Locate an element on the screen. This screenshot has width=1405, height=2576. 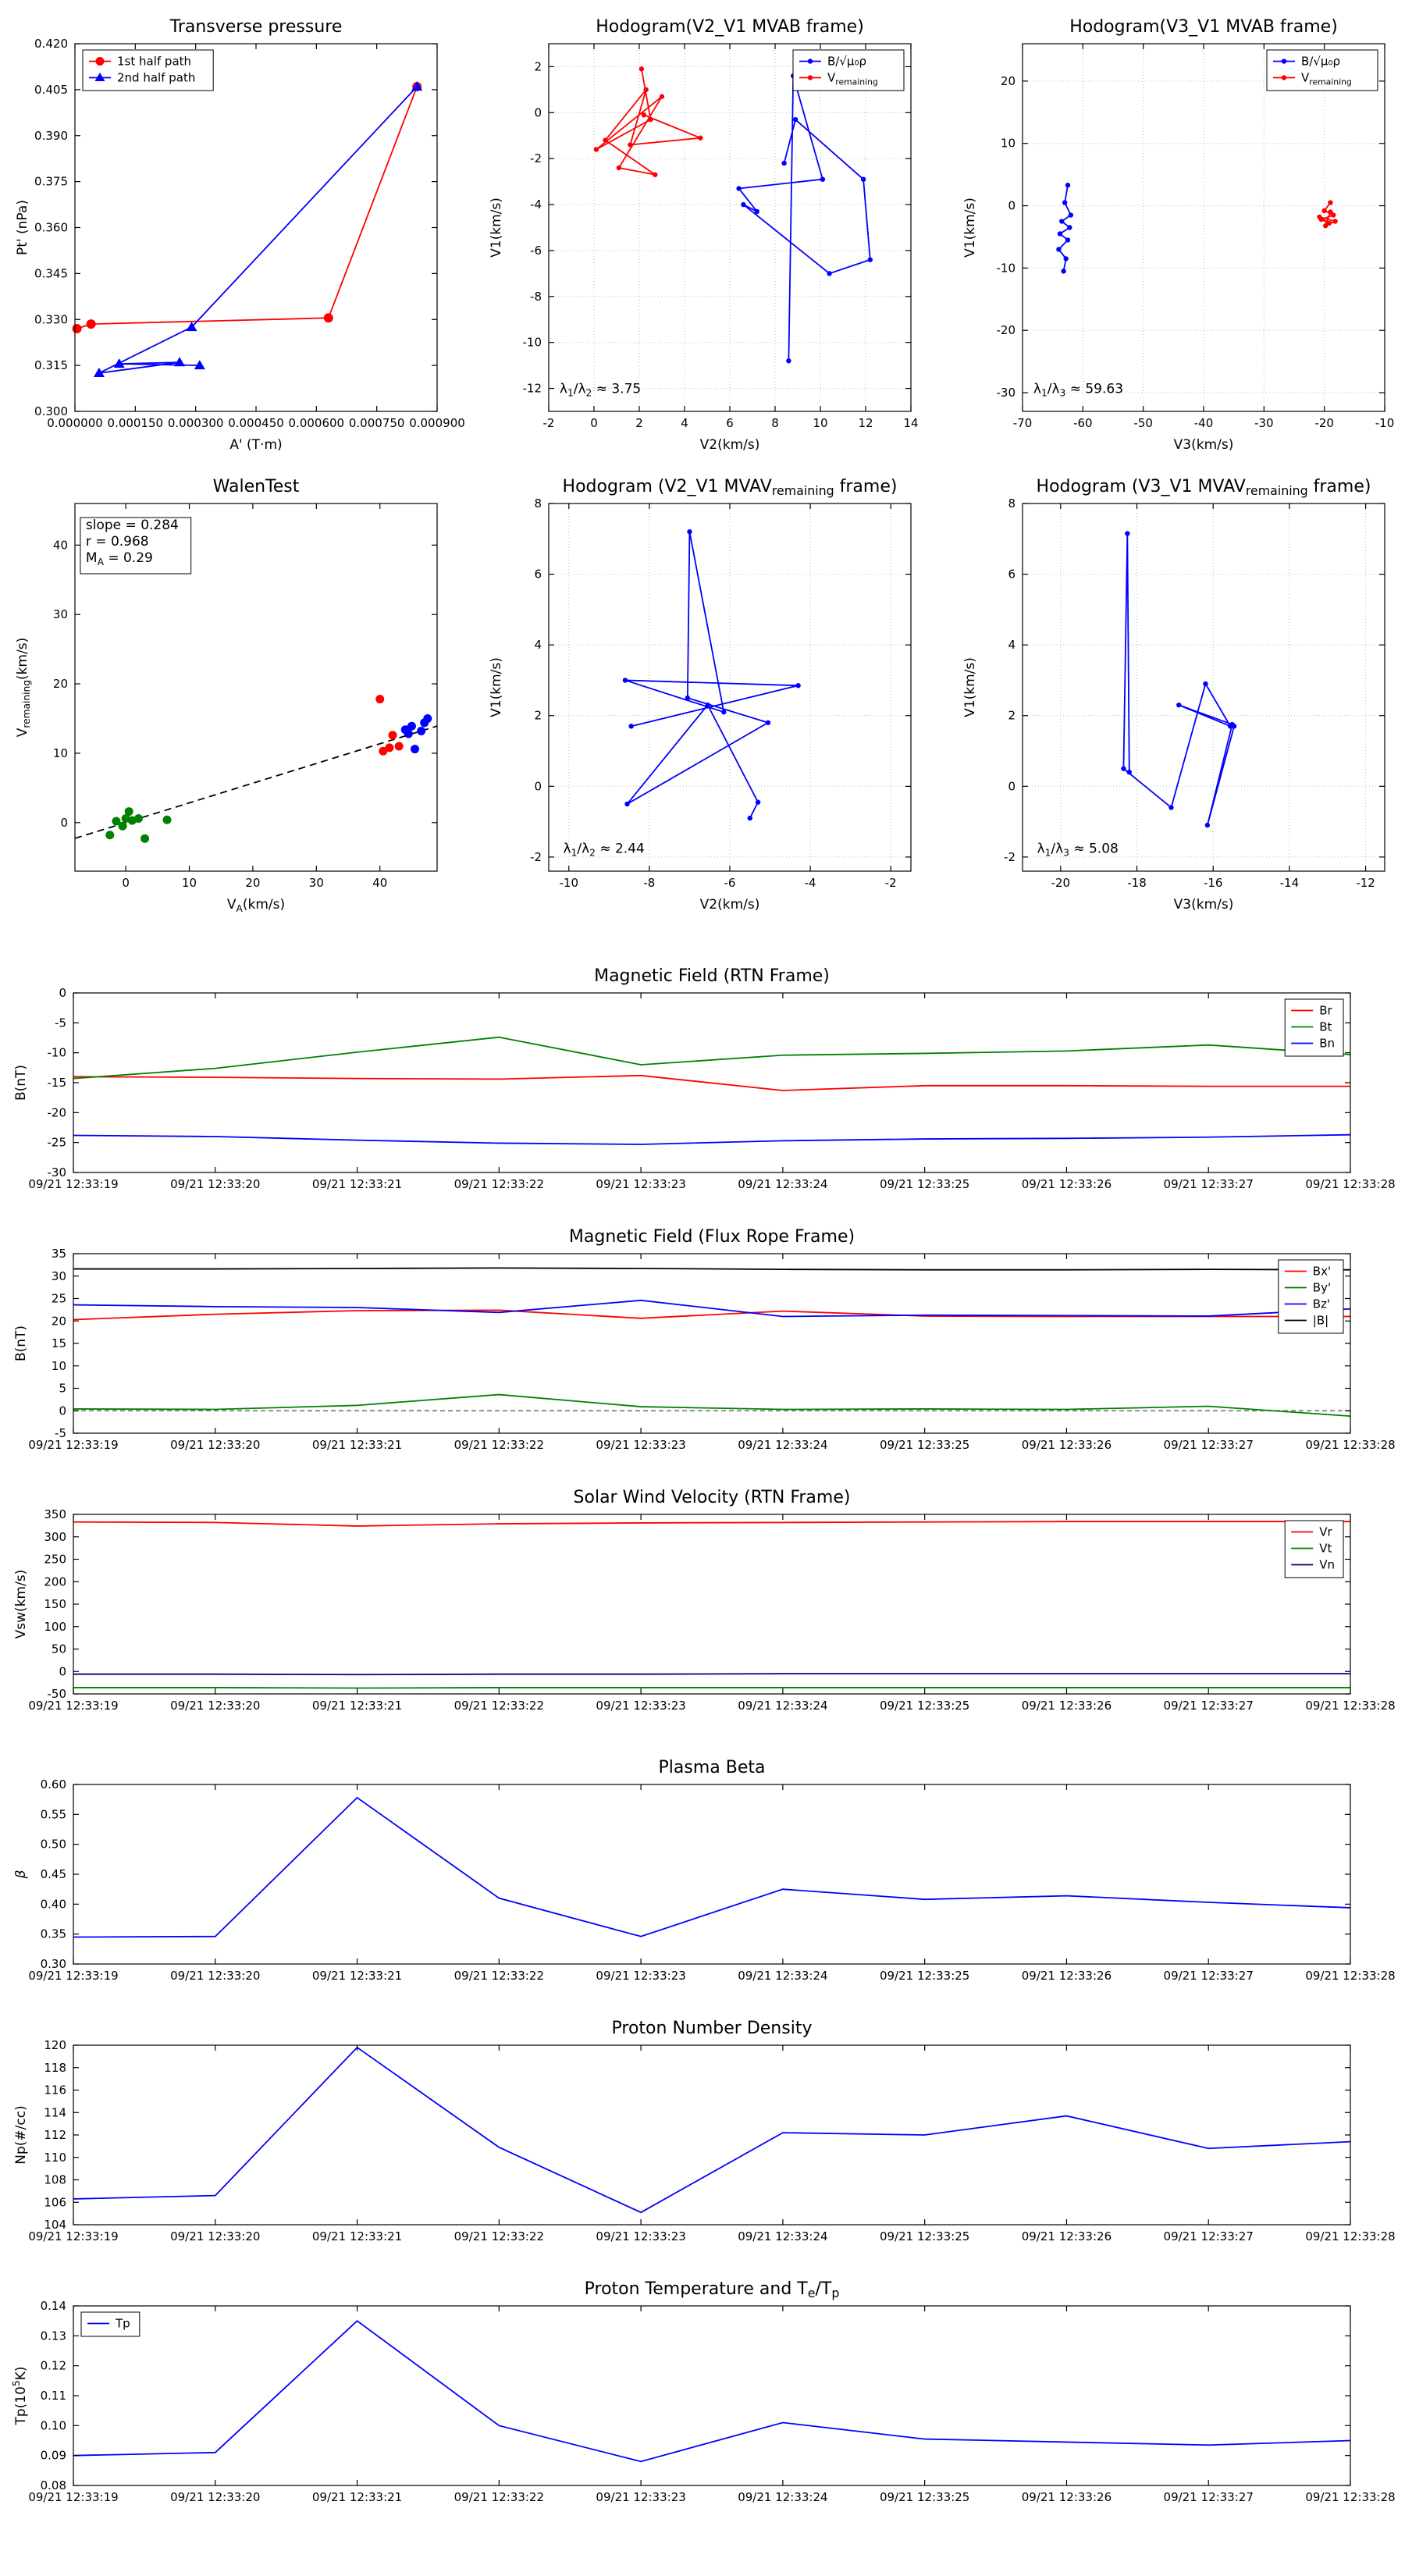
y-tick-label: 30 is located at coordinates (60, 614).